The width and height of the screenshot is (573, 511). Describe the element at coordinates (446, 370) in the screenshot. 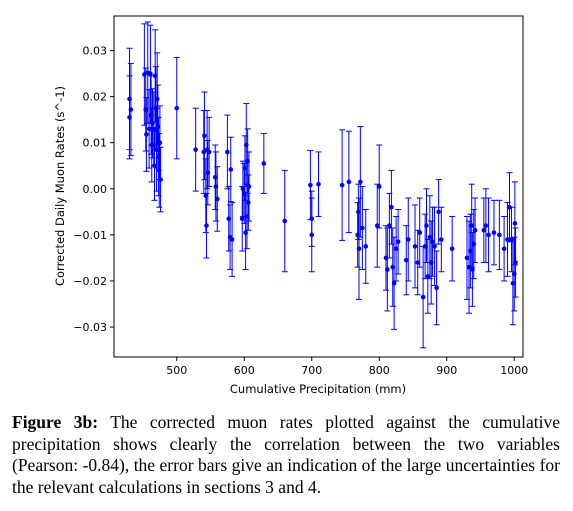

I see `x-tick-label: 900` at that location.